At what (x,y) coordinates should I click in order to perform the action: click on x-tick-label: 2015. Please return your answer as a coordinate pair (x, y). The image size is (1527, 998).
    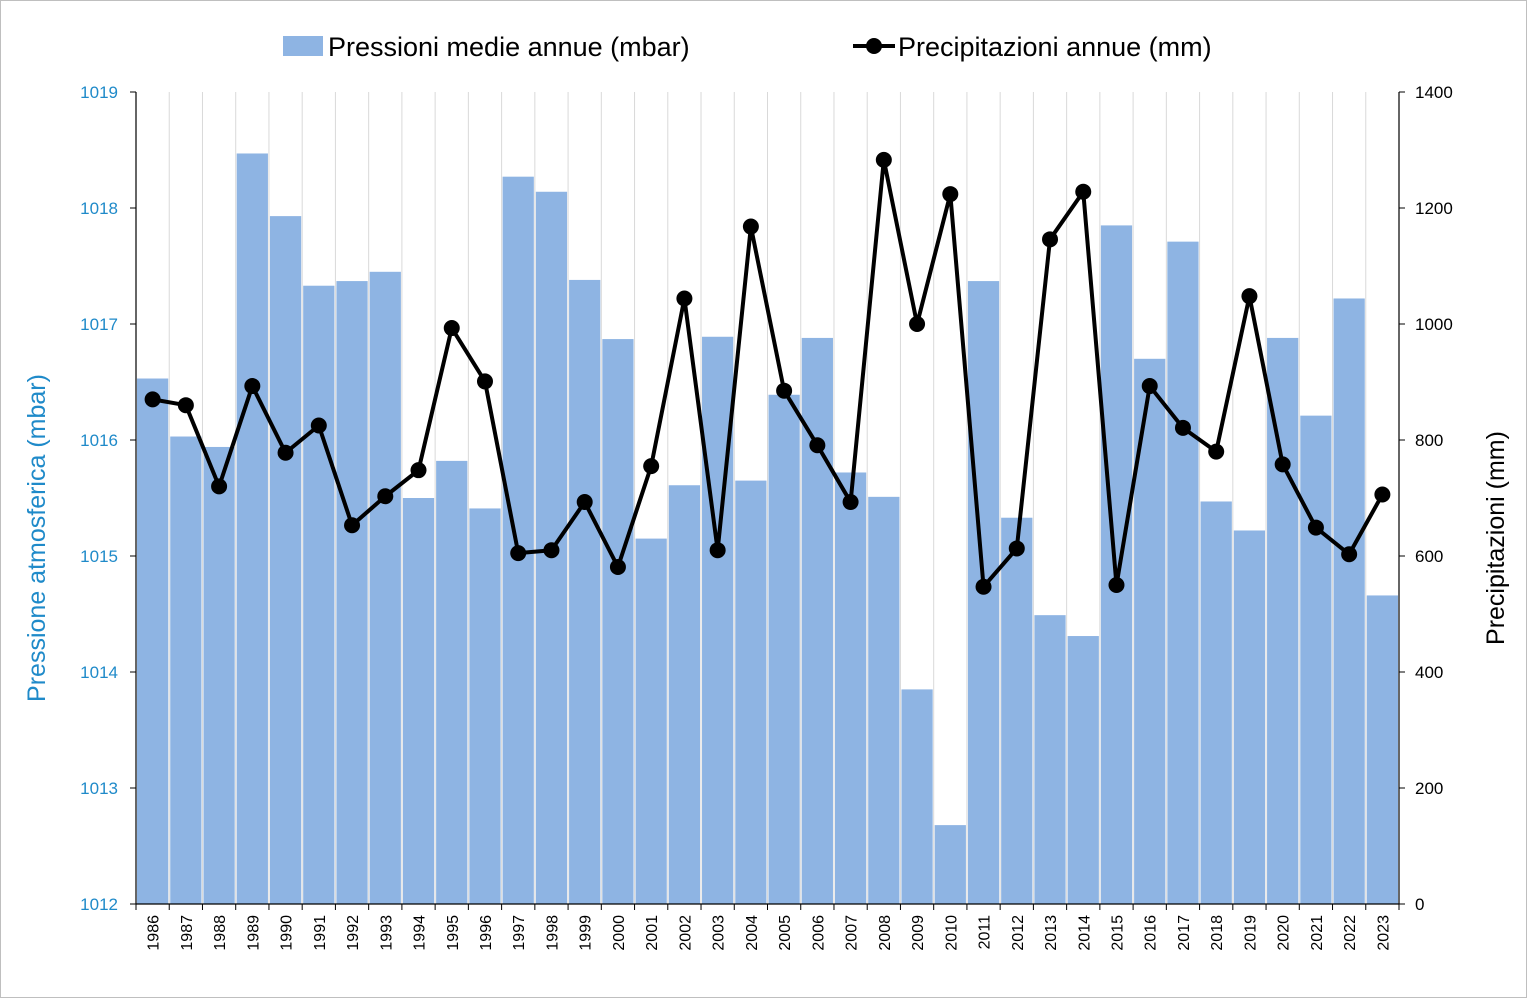
    Looking at the image, I should click on (1117, 933).